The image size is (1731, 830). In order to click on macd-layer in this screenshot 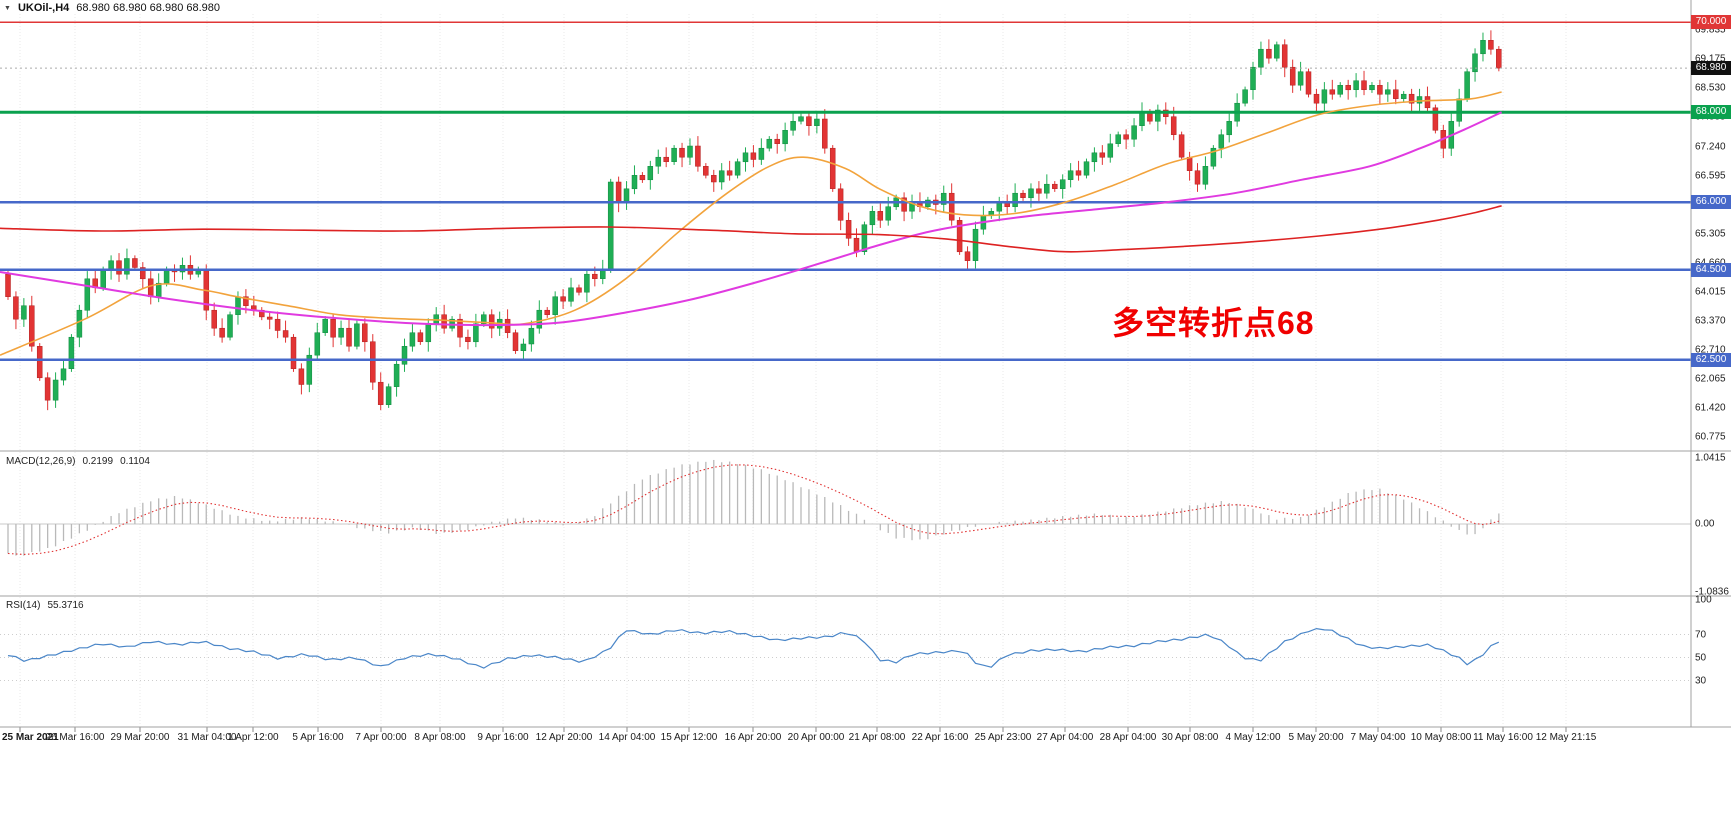, I will do `click(845, 507)`.